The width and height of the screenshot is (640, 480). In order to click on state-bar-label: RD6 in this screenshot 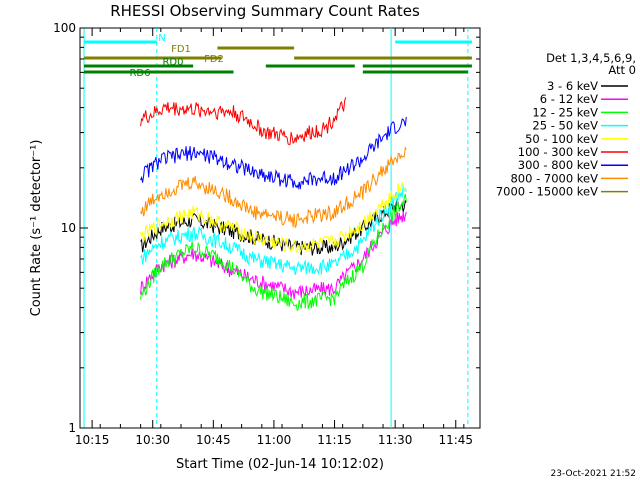, I will do `click(139, 73)`.